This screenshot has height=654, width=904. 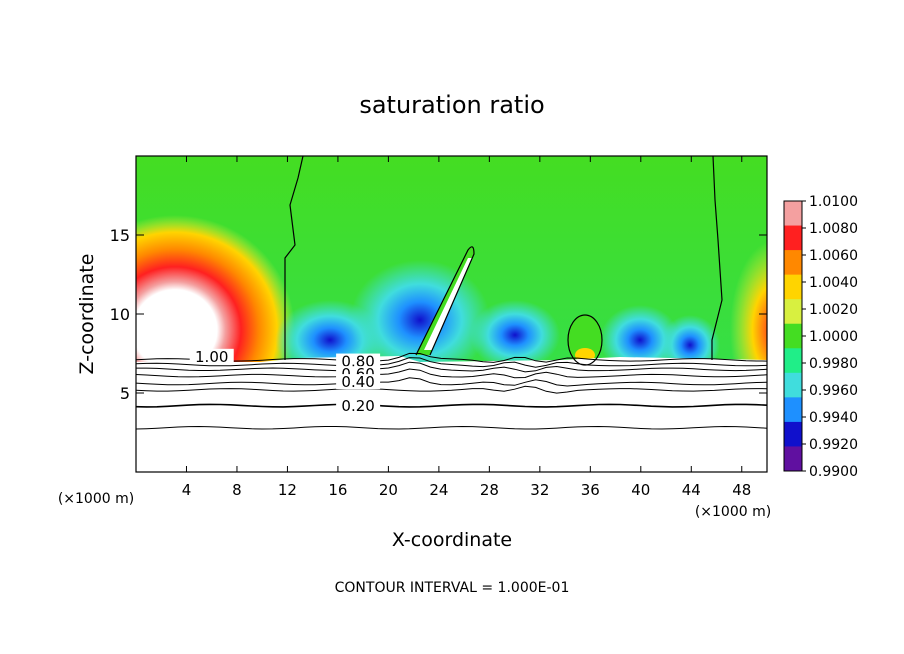 I want to click on x-unit-right: (×1000 m), so click(x=733, y=512).